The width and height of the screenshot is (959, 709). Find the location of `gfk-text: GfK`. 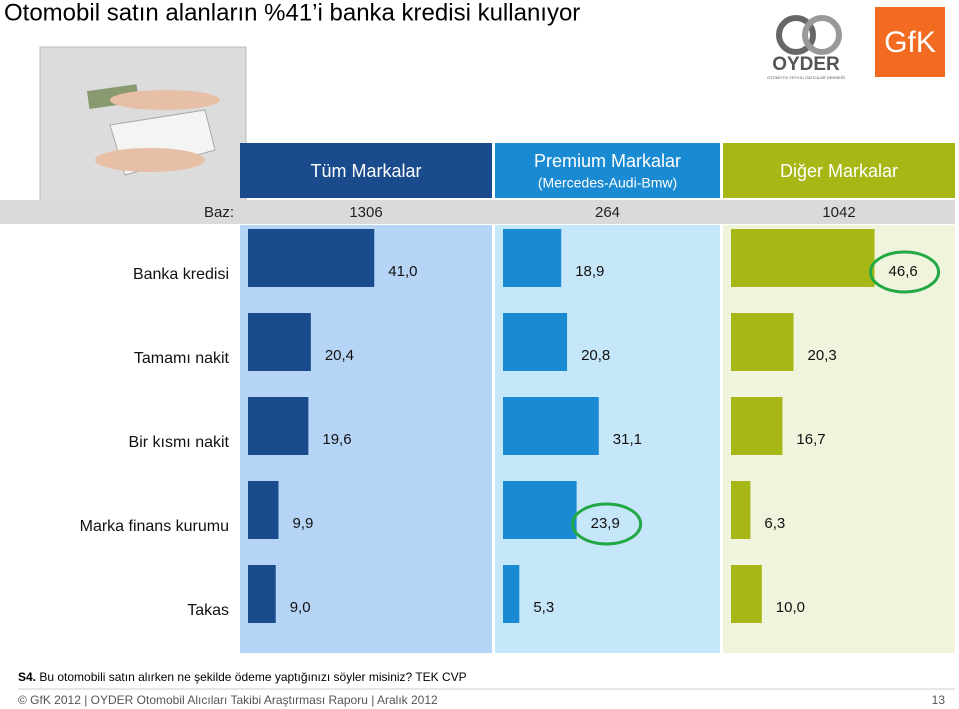

gfk-text: GfK is located at coordinates (910, 42).